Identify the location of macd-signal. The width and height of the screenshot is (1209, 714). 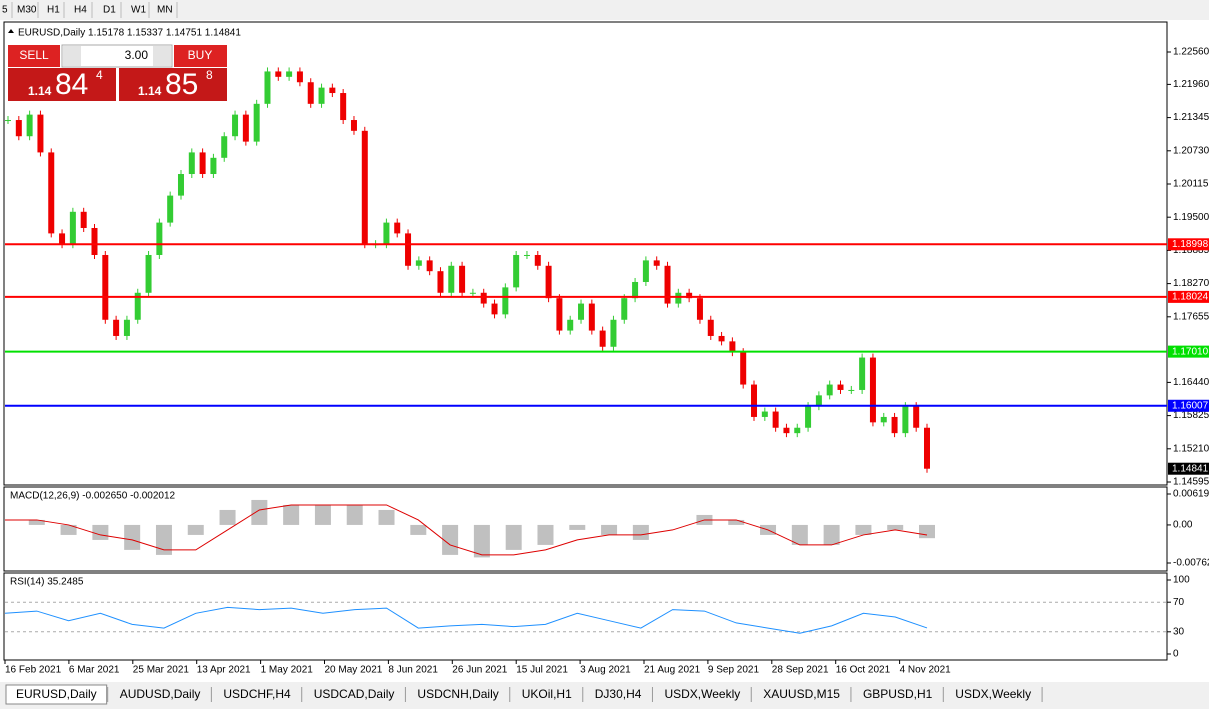
(466, 530).